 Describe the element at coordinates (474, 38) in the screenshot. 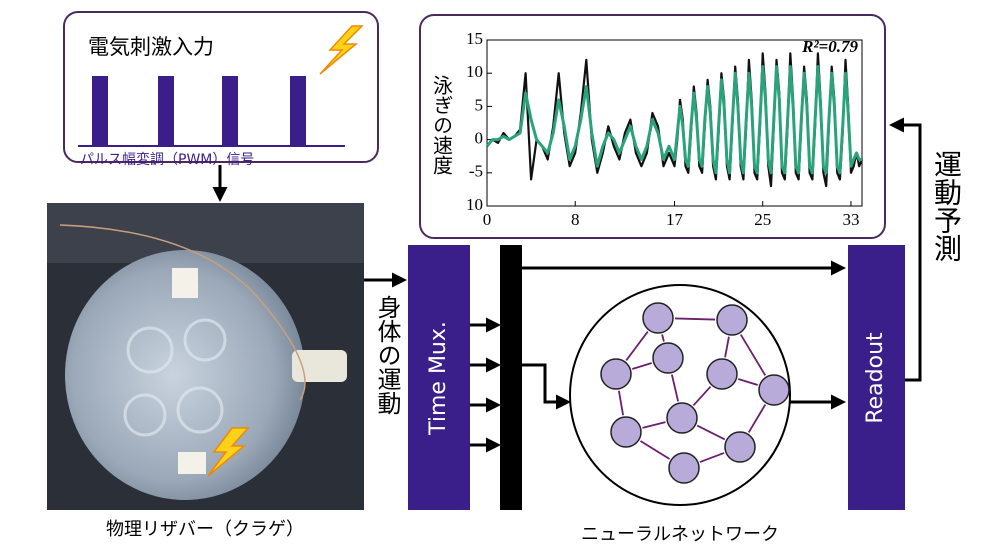

I see `y-tick-label: 15` at that location.